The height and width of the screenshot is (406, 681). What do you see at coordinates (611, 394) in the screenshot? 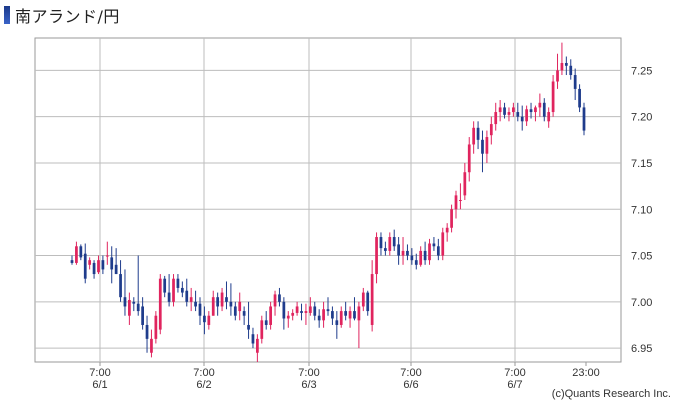
I see `copyright-label: (c)Quants Research Inc.` at bounding box center [611, 394].